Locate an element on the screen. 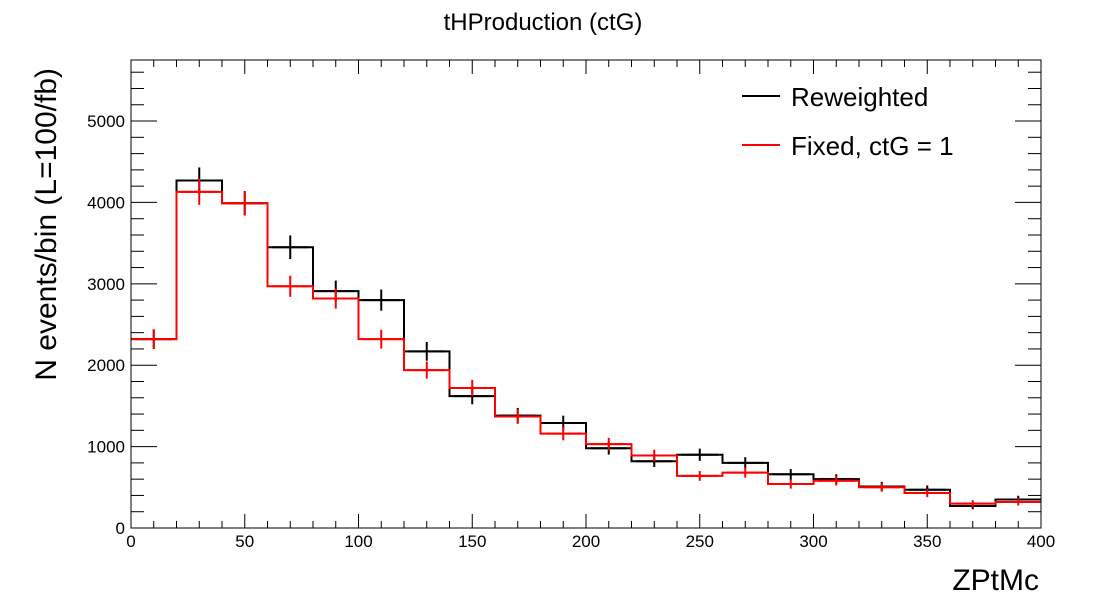 The image size is (1096, 600). y-tick-label: 2000 is located at coordinates (106, 365).